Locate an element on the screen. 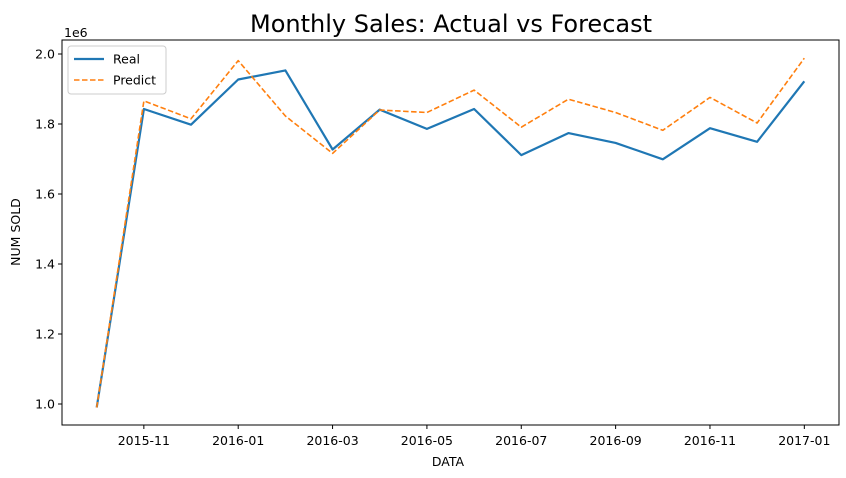 The width and height of the screenshot is (846, 478). x-tick-label: 2016-11 is located at coordinates (710, 440).